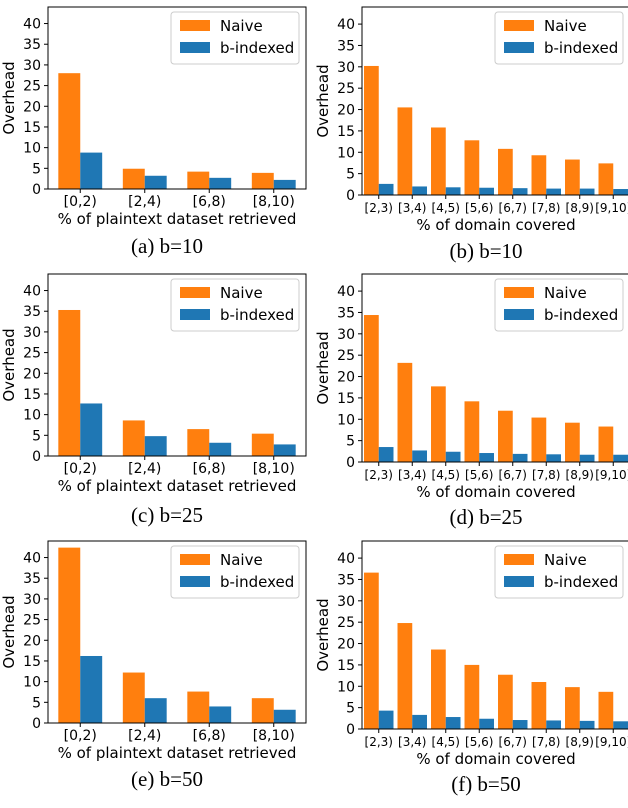 This screenshot has width=628, height=808. I want to click on x-tick-label: [6,7), so click(513, 475).